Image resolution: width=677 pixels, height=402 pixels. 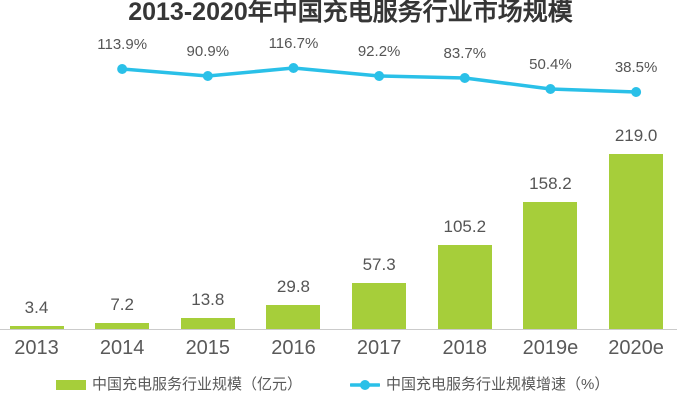 I want to click on x-axis-line, so click(x=338, y=329).